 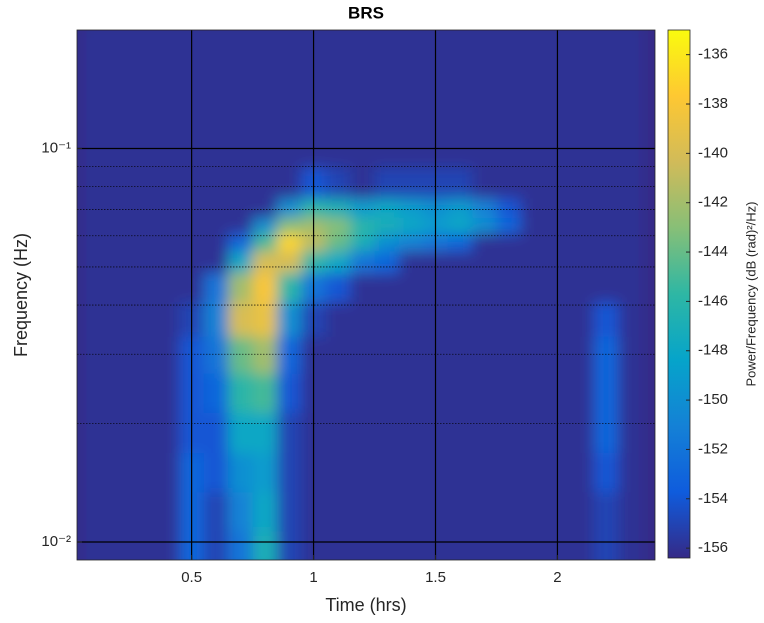 What do you see at coordinates (56, 541) in the screenshot?
I see `y-tick-label: 10⁻²` at bounding box center [56, 541].